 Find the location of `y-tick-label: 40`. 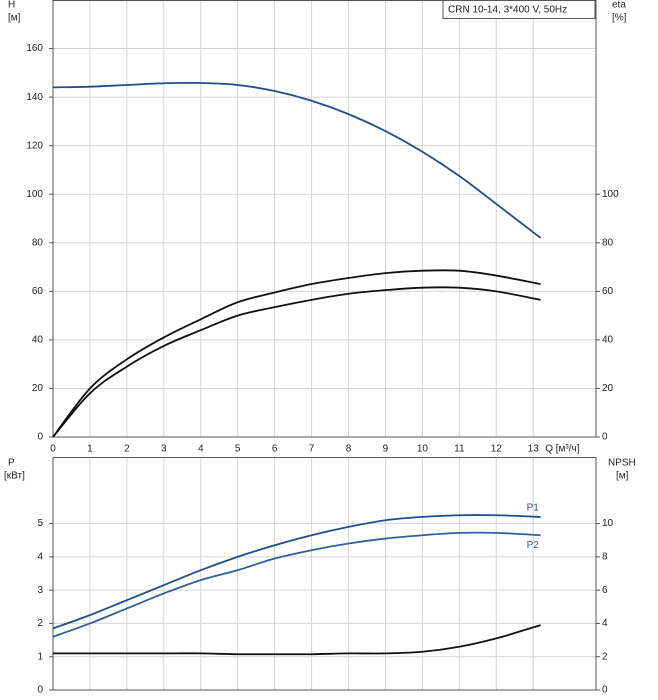

y-tick-label: 40 is located at coordinates (38, 340).